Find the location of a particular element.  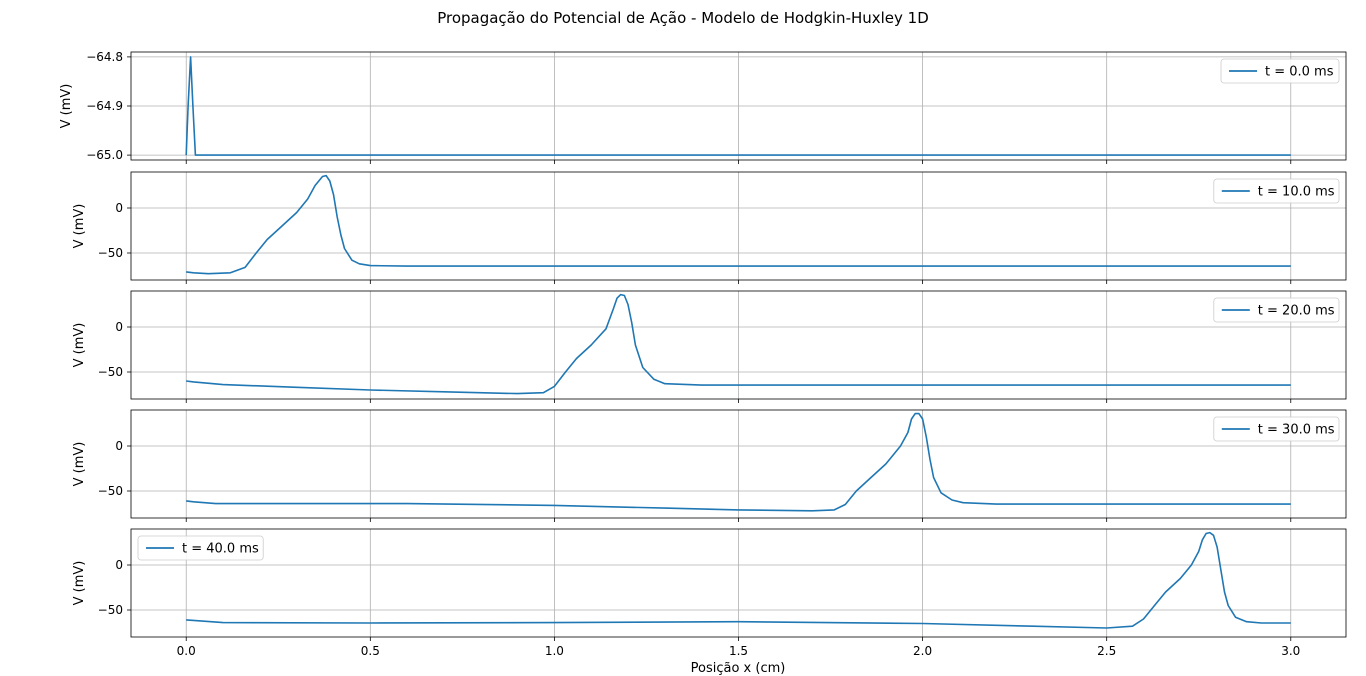

x-axis-label: Posição x (cm) is located at coordinates (738, 668).